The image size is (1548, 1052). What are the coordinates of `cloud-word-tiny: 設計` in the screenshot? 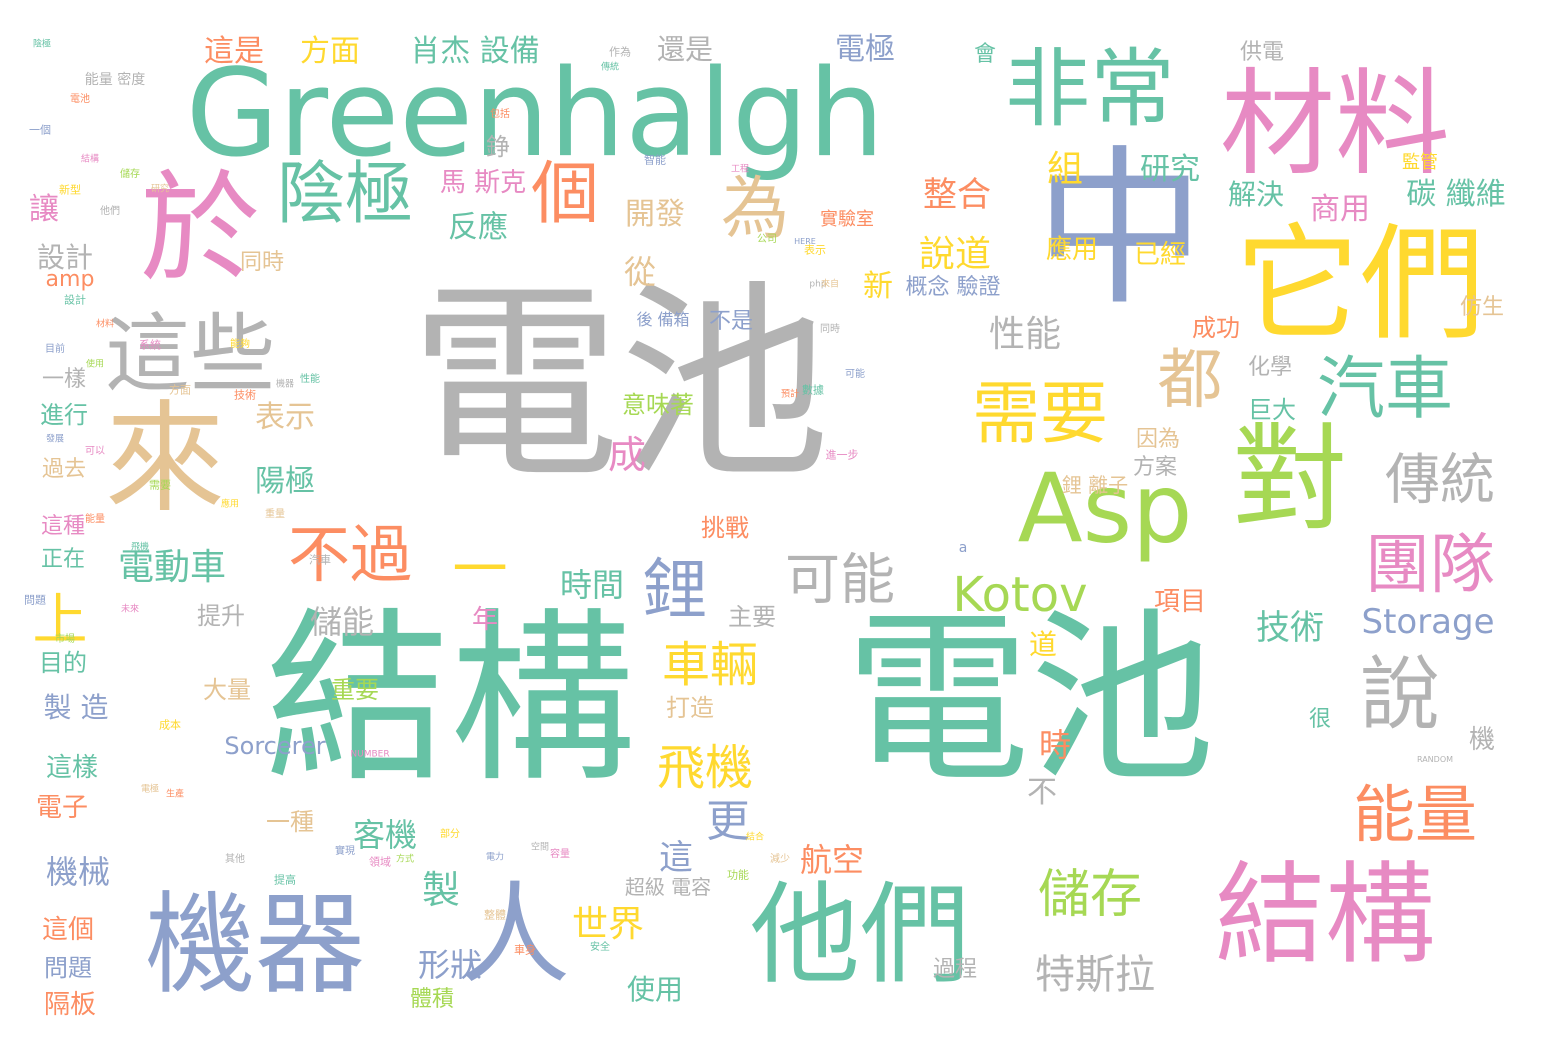 It's located at (75, 300).